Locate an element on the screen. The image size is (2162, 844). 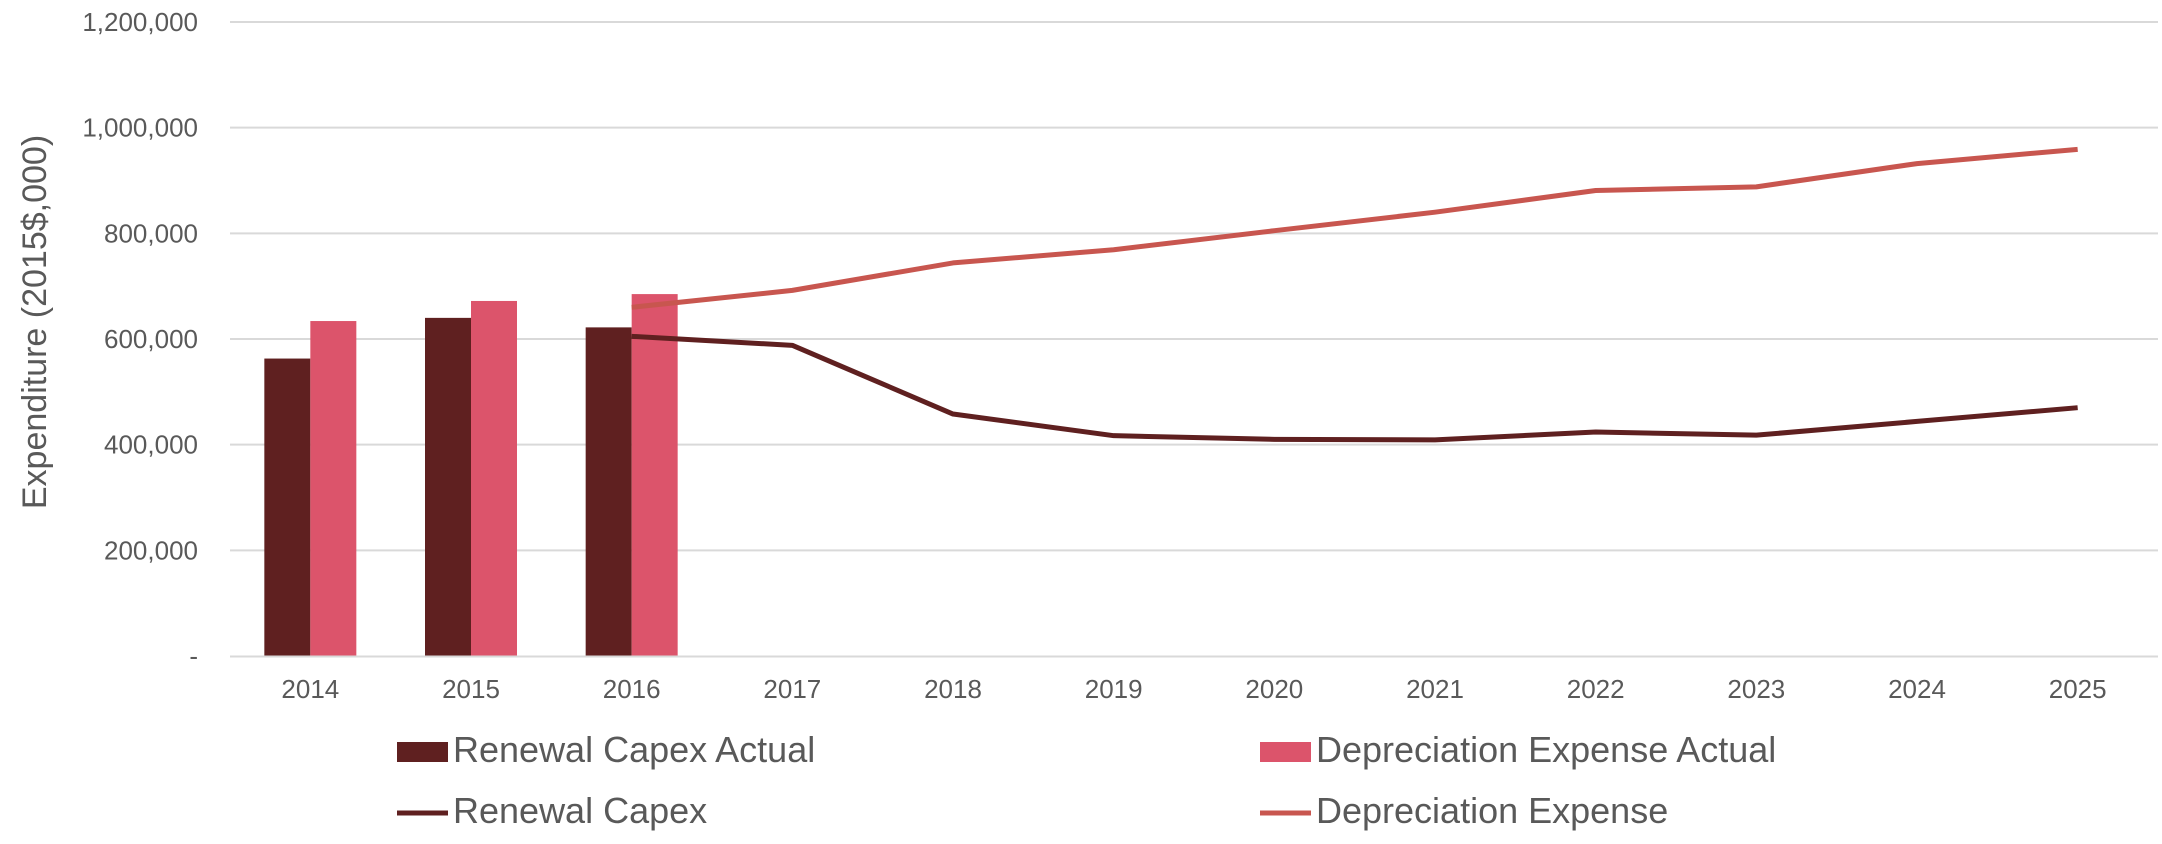
legend-label: Renewal Capex Actual is located at coordinates (634, 749).